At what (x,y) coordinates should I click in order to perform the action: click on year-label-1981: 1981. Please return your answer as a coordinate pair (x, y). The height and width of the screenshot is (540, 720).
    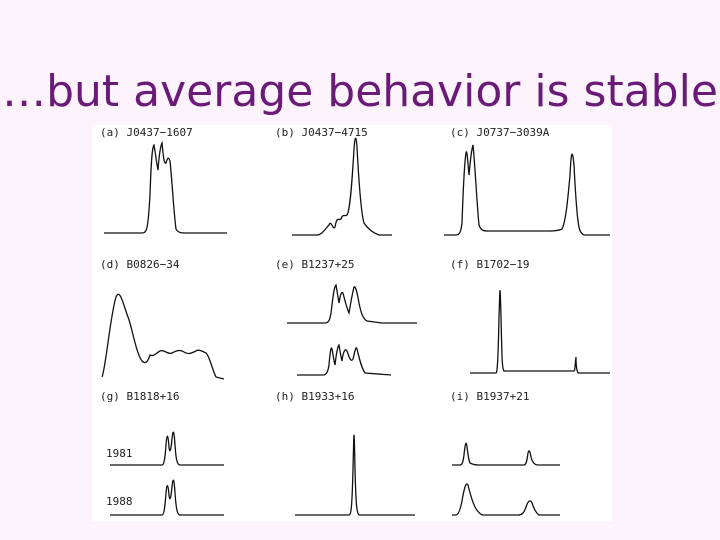
    Looking at the image, I should click on (119, 453).